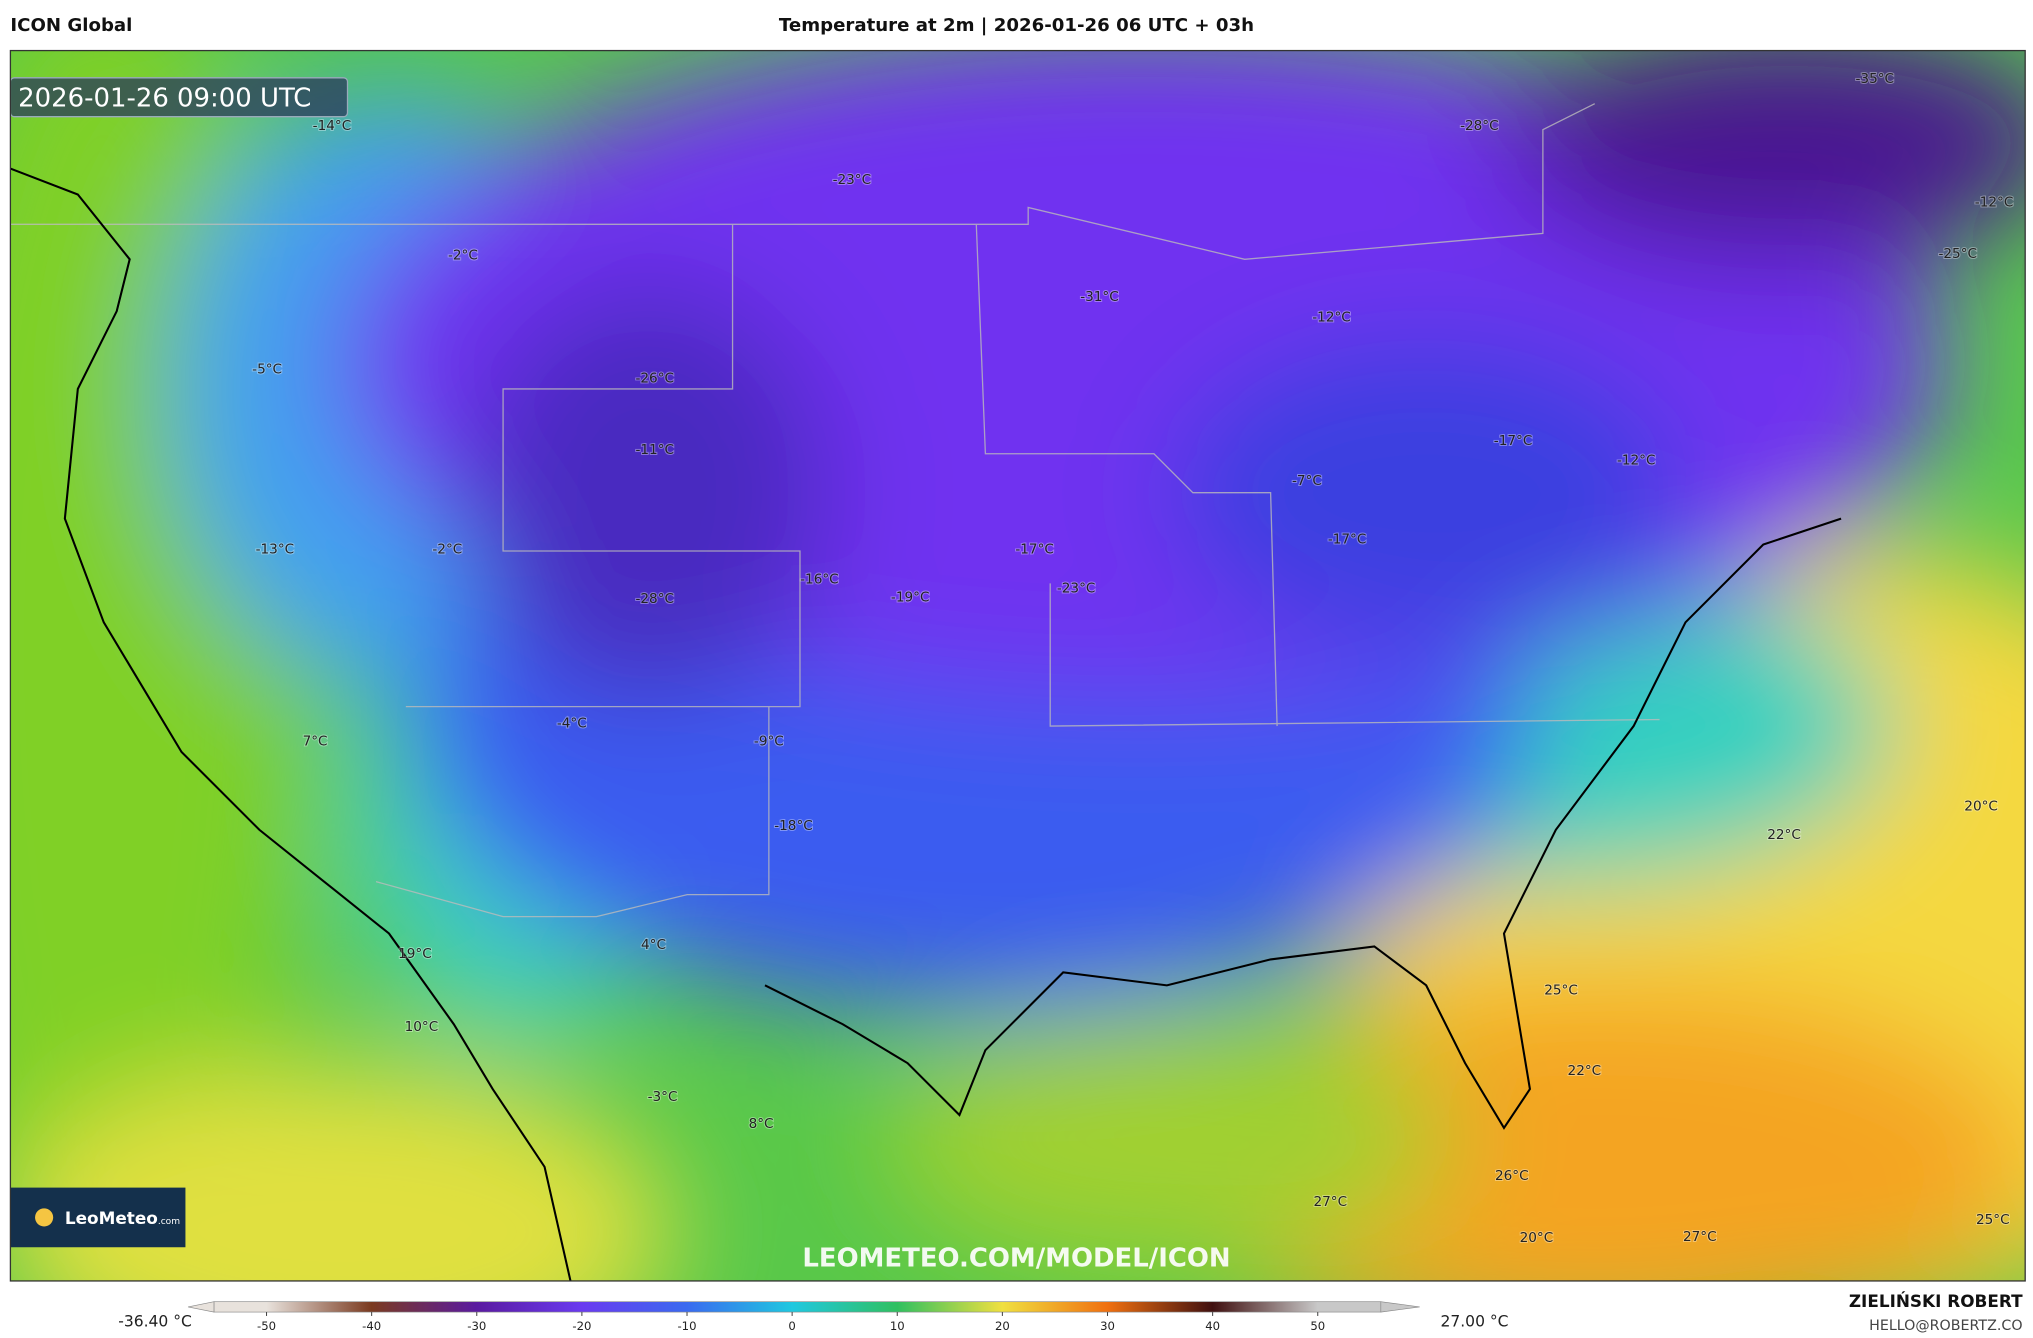 The height and width of the screenshot is (1338, 2033). Describe the element at coordinates (1317, 1326) in the screenshot. I see `colorbar-tick-label: 50` at that location.